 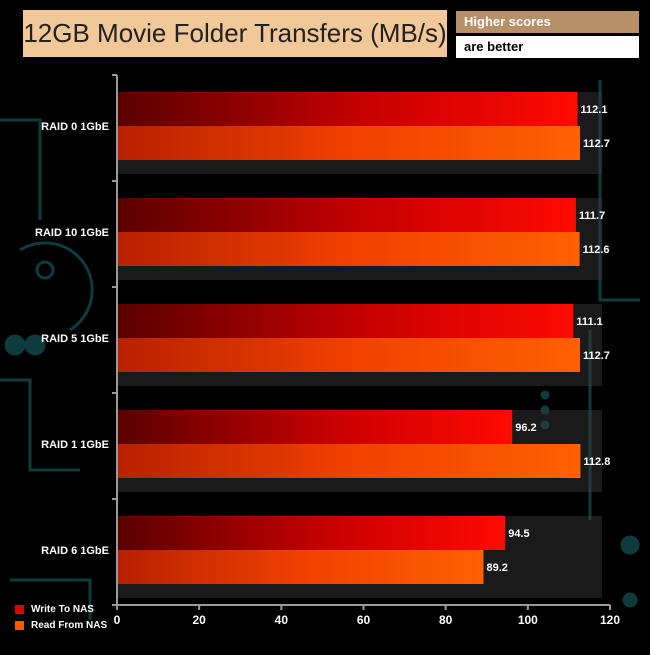 I want to click on data-label: 112.1, so click(x=594, y=110).